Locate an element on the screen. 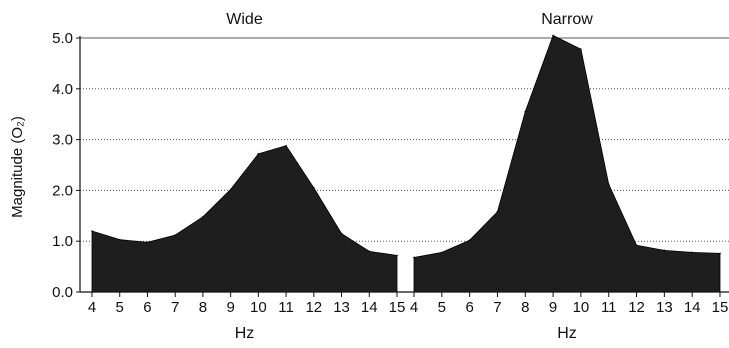 Image resolution: width=729 pixels, height=348 pixels. y-tick-label: 5.0 is located at coordinates (62, 38).